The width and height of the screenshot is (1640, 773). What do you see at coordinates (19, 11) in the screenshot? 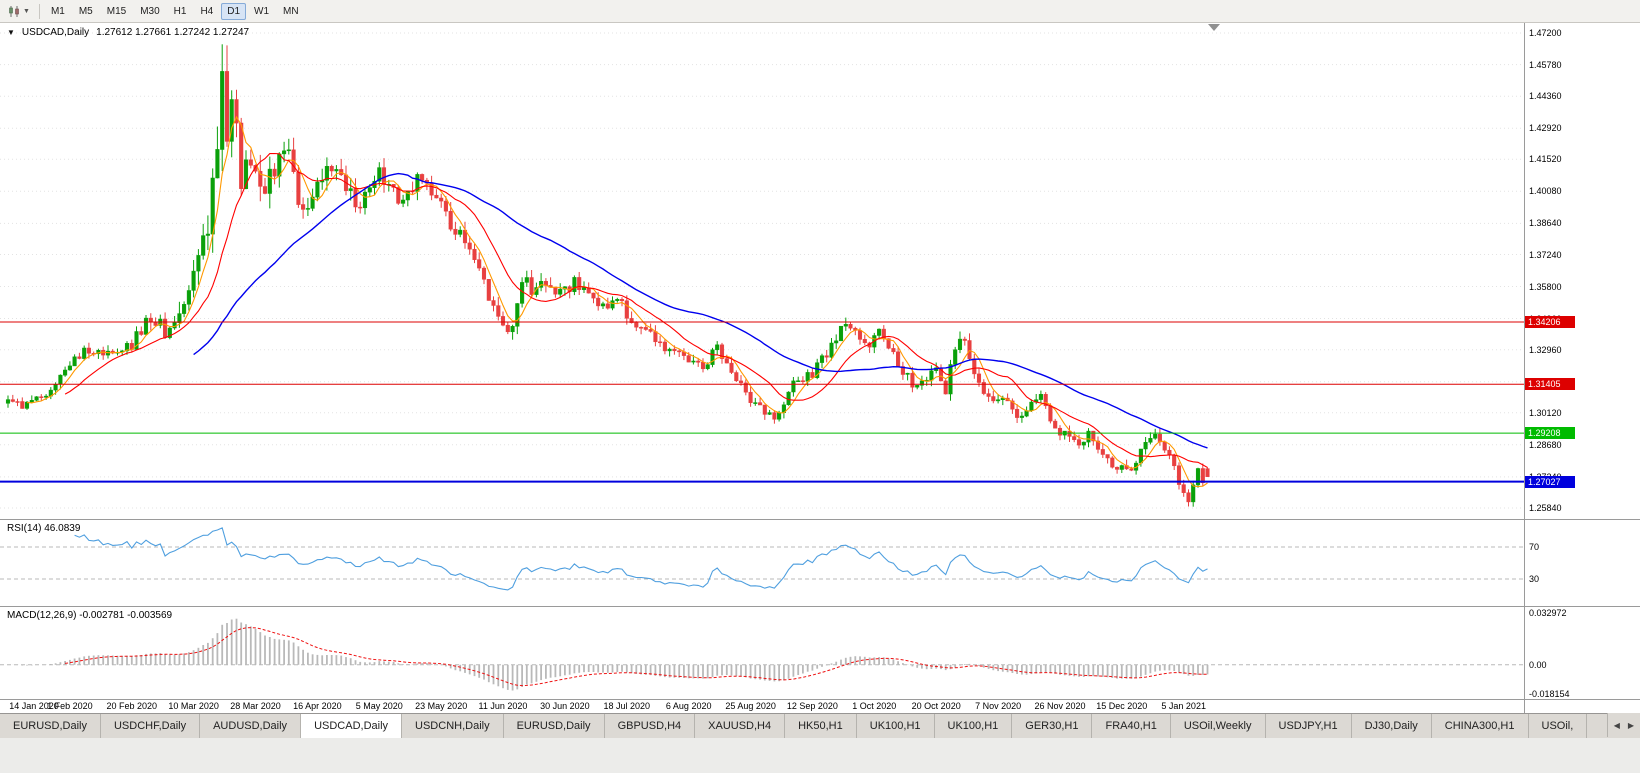
I see `chart-type-button: ▼` at bounding box center [19, 11].